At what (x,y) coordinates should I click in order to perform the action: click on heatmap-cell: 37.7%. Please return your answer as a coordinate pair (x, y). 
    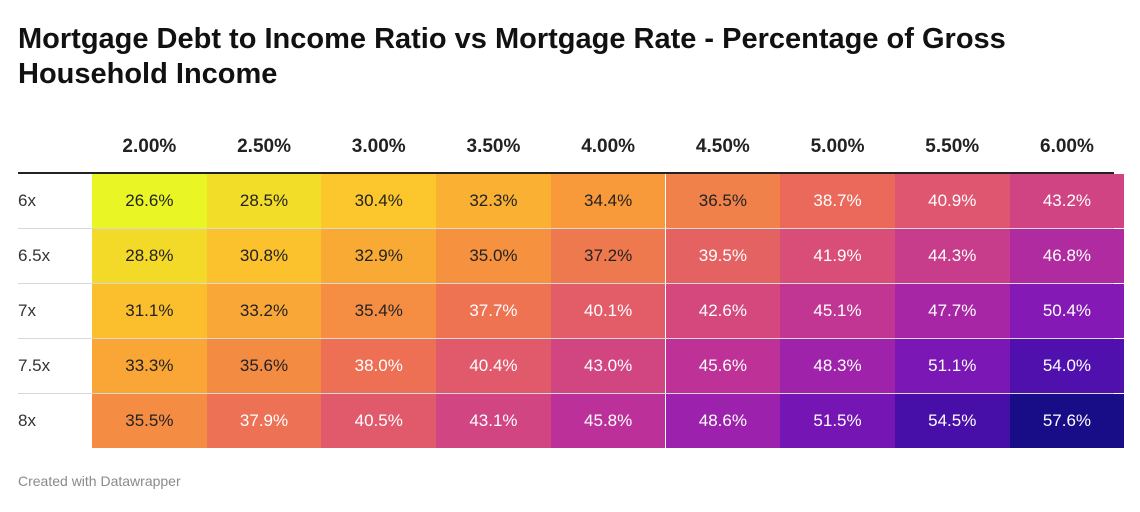
    Looking at the image, I should click on (493, 311).